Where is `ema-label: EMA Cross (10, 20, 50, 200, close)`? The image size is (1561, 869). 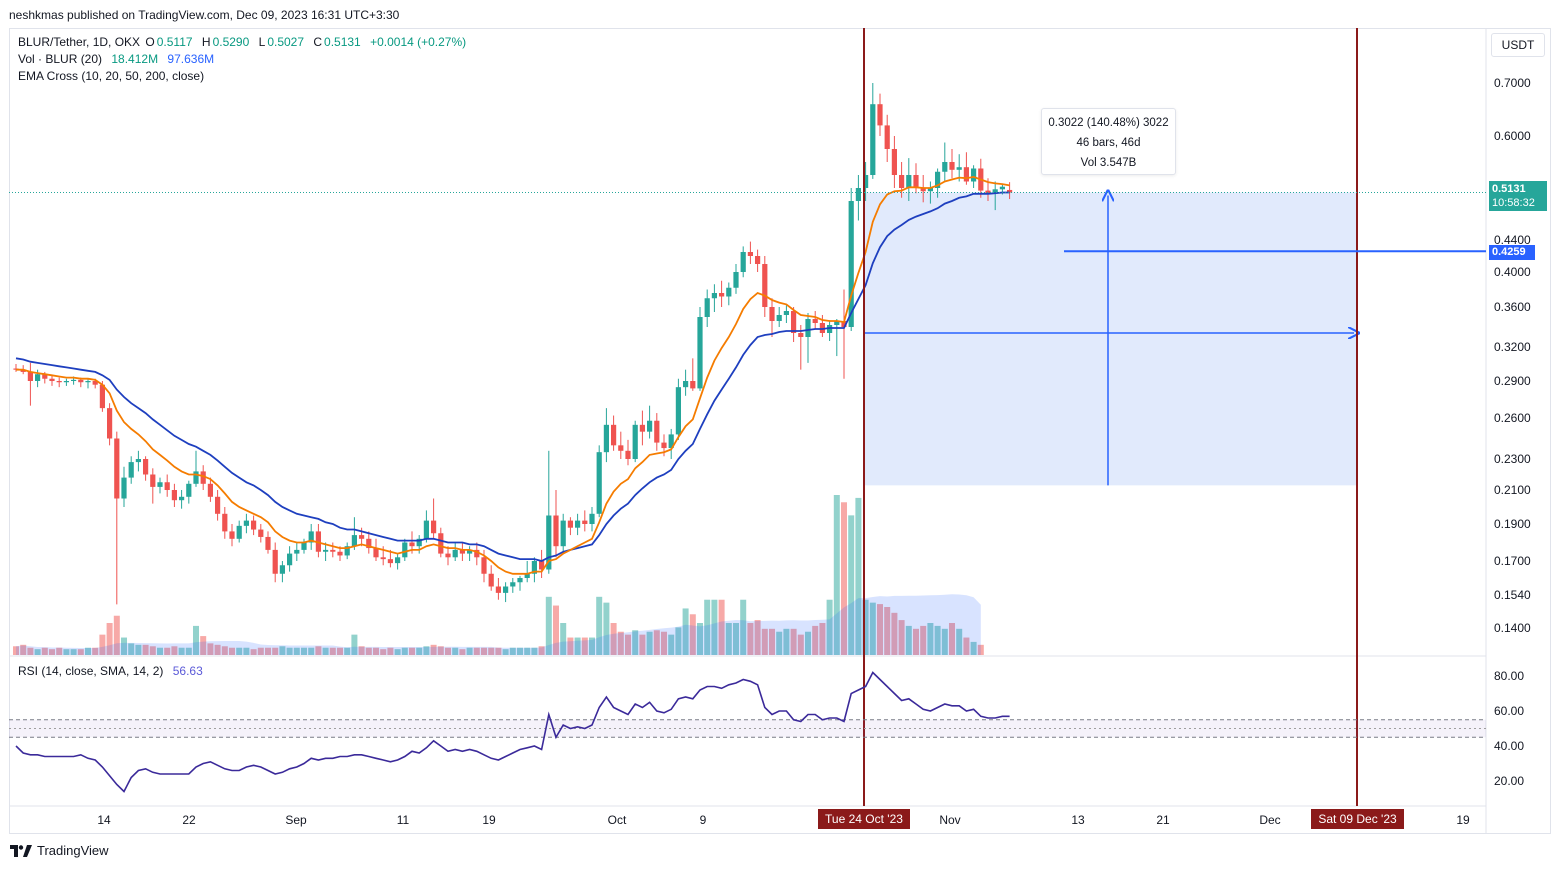
ema-label: EMA Cross (10, 20, 50, 200, close) is located at coordinates (111, 76).